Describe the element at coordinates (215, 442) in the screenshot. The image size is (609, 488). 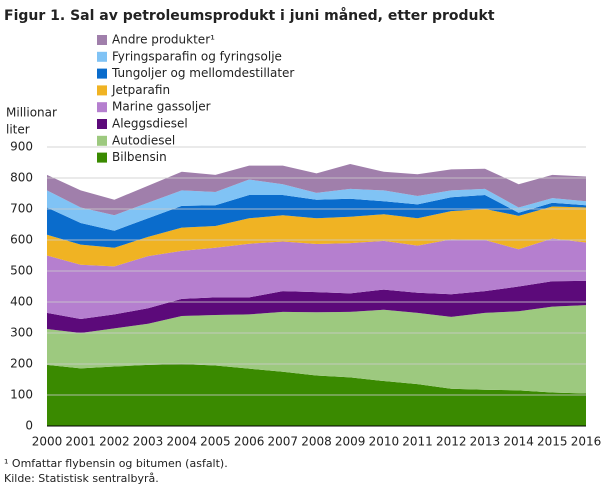
I see `x-tick-label: 2005` at that location.